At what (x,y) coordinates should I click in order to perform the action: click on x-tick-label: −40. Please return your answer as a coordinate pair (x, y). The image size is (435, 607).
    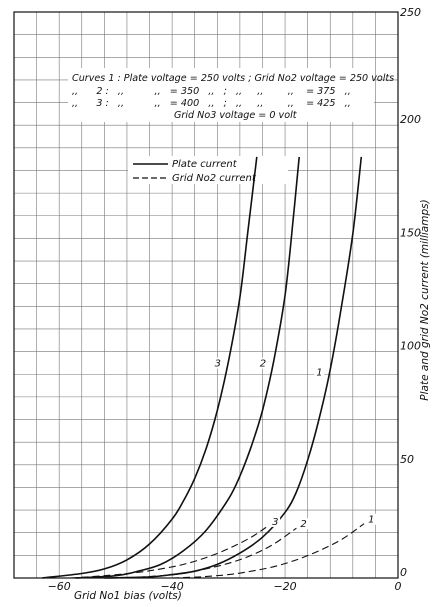
    Looking at the image, I should click on (172, 586).